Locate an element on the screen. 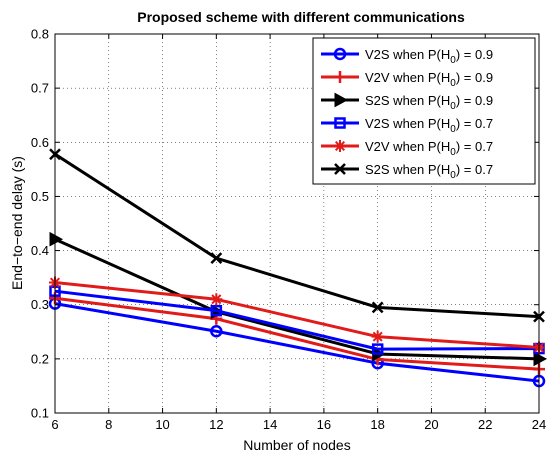 The image size is (550, 455). legend-label: V2V when P(H0) = 0.7 is located at coordinates (429, 148).